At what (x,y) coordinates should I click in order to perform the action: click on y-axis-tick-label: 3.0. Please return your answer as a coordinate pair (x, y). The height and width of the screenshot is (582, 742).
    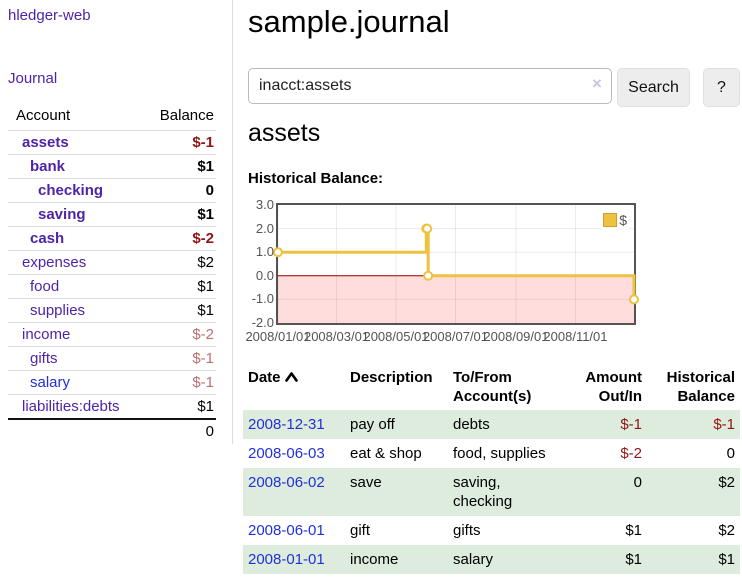
    Looking at the image, I should click on (264, 204).